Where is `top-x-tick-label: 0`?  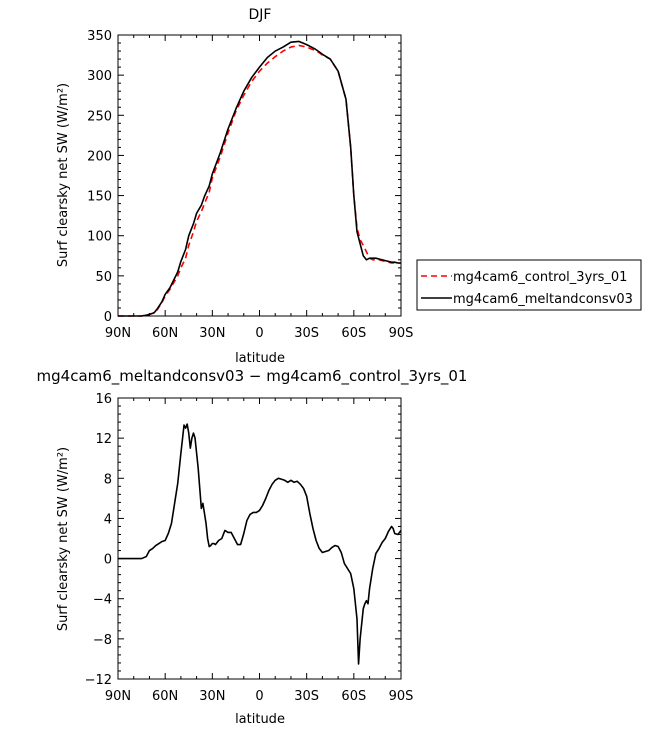 top-x-tick-label: 0 is located at coordinates (259, 333).